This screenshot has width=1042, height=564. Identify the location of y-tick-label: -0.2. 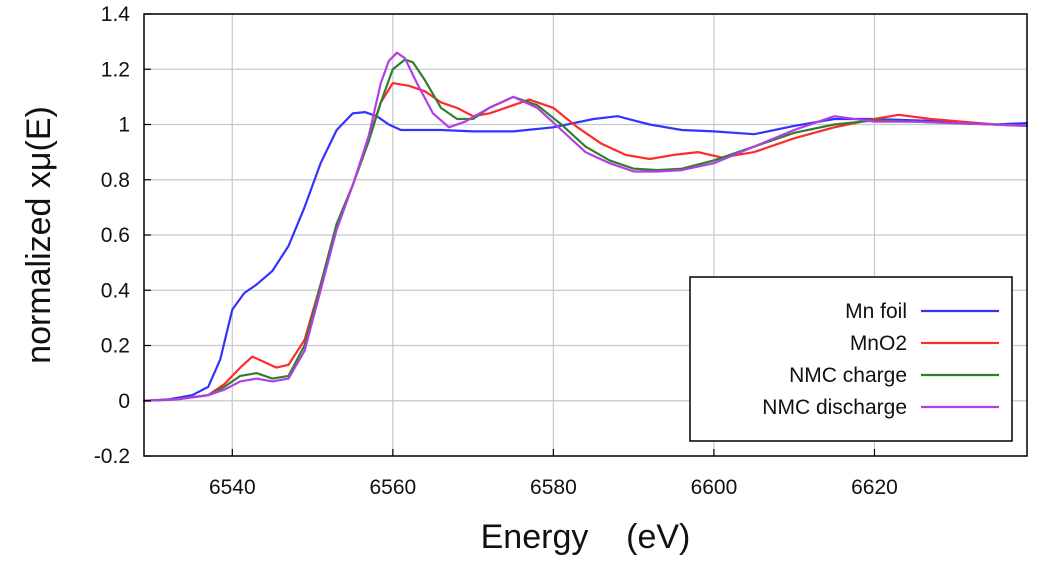
(112, 456).